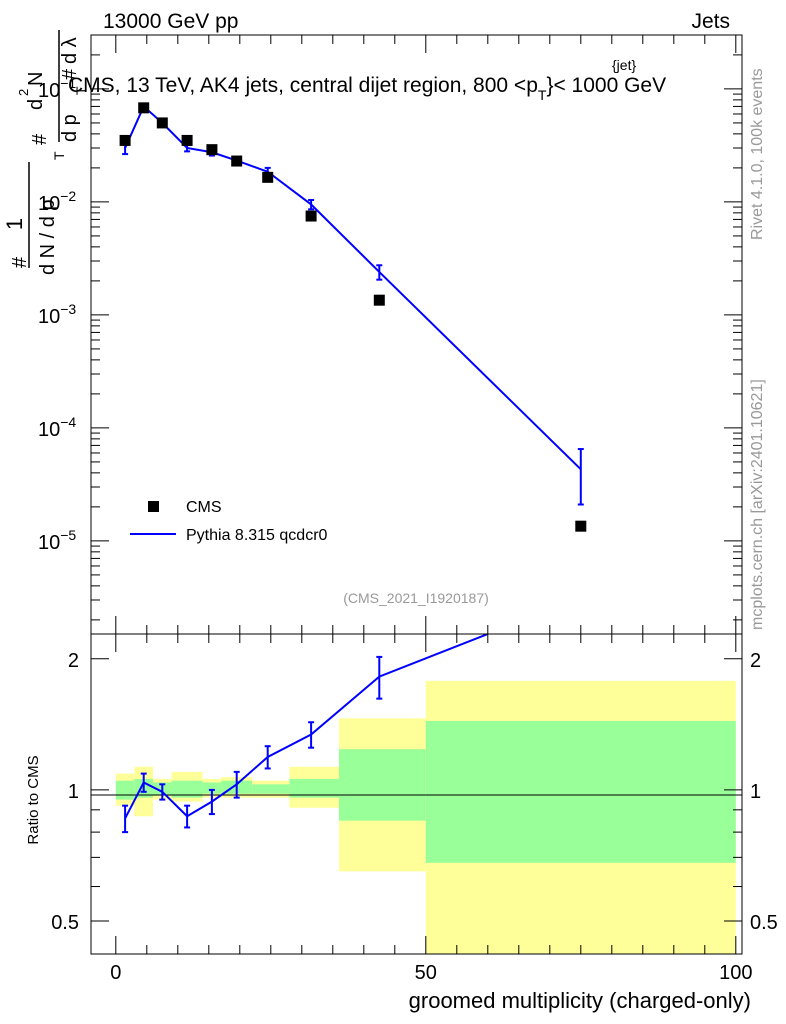 This screenshot has width=786, height=1024. I want to click on x-tick-label: 100, so click(735, 973).